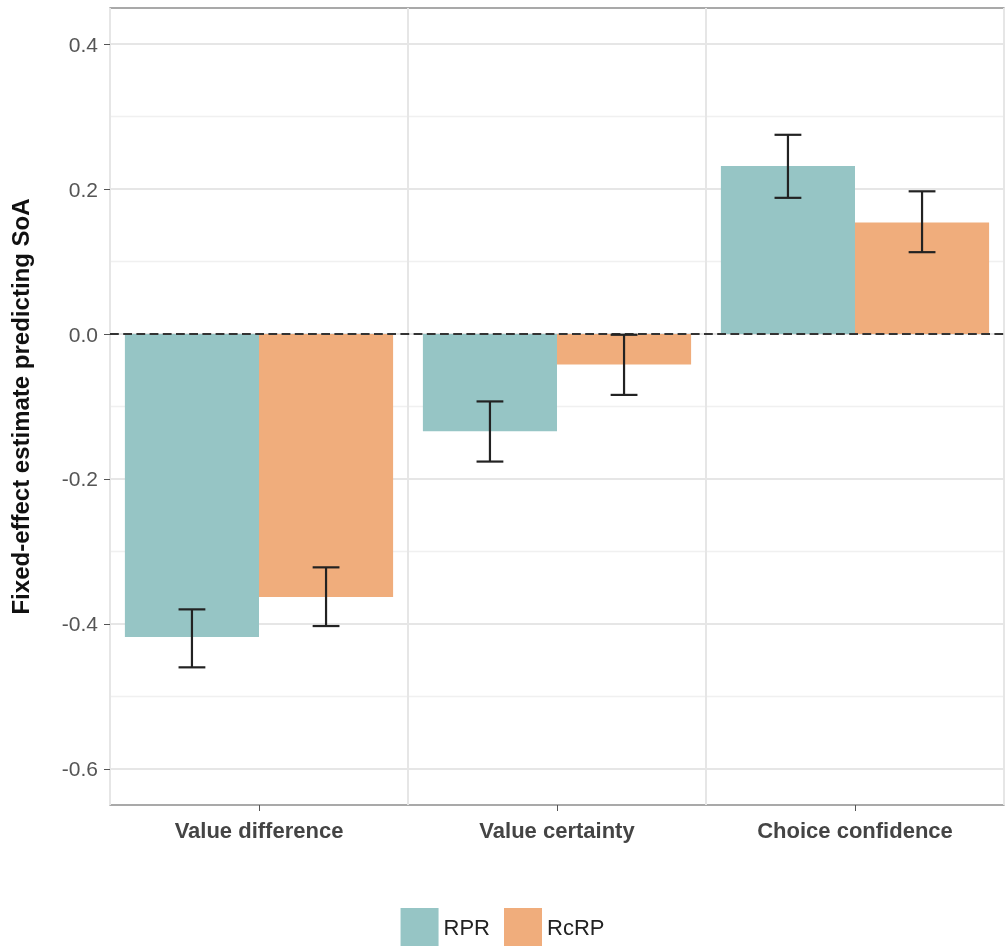 The height and width of the screenshot is (951, 1005). What do you see at coordinates (466, 927) in the screenshot?
I see `legend-label: RPR` at bounding box center [466, 927].